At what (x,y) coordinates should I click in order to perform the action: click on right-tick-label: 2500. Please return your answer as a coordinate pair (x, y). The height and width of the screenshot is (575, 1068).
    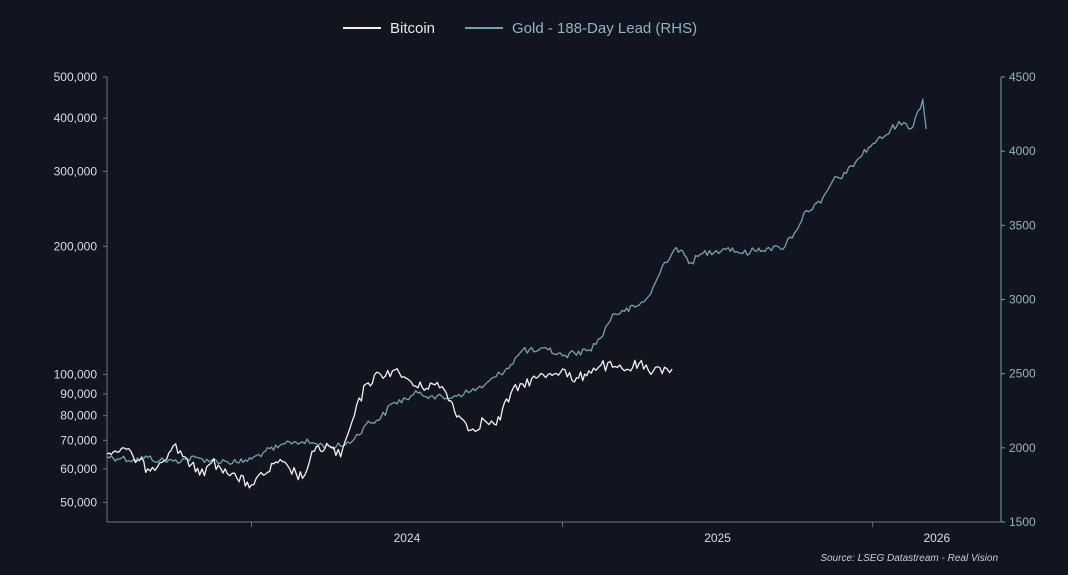
    Looking at the image, I should click on (1022, 374).